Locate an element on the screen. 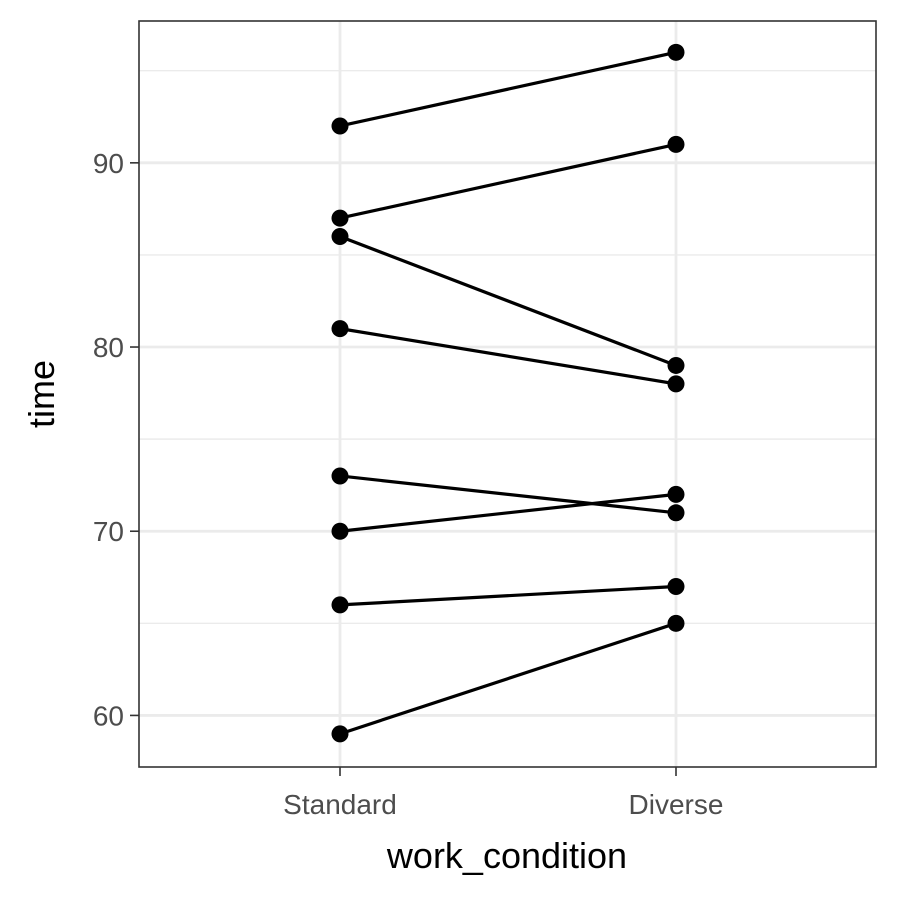 The image size is (900, 900). y-tick-label: 70 is located at coordinates (108, 531).